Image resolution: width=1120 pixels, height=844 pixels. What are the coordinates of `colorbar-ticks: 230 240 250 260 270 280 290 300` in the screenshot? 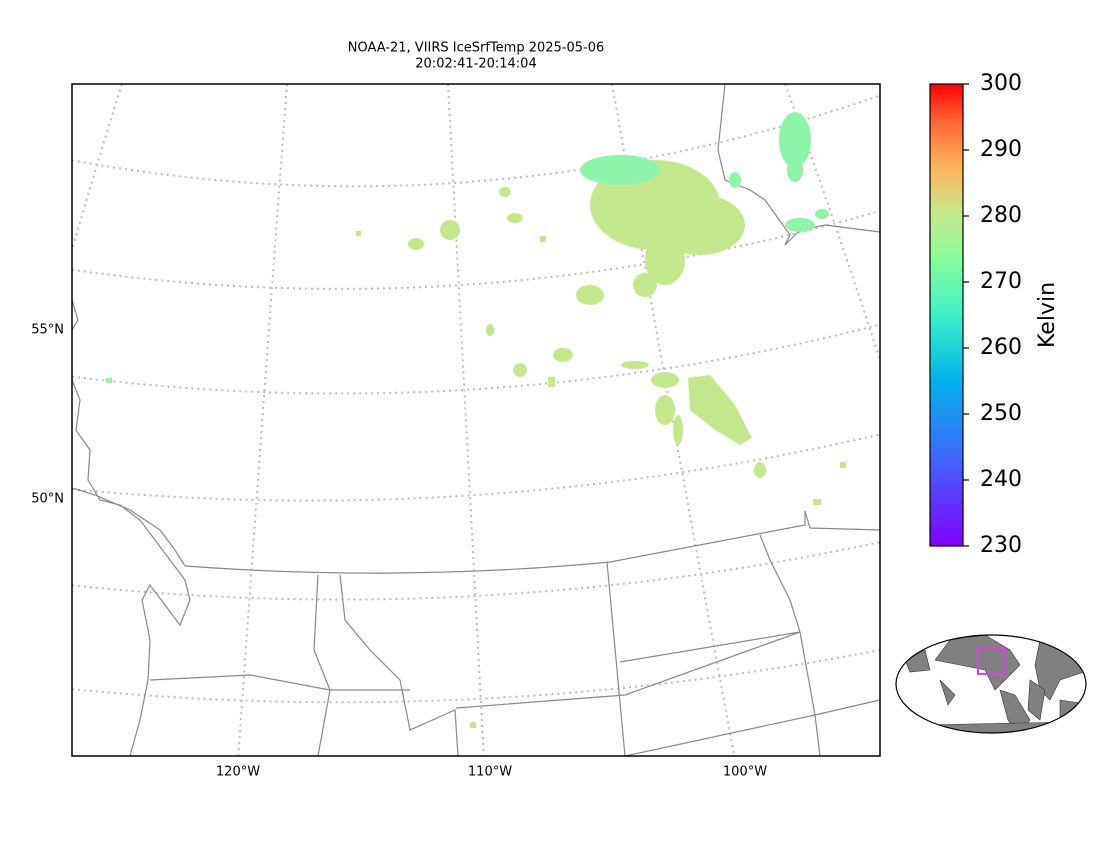 It's located at (992, 314).